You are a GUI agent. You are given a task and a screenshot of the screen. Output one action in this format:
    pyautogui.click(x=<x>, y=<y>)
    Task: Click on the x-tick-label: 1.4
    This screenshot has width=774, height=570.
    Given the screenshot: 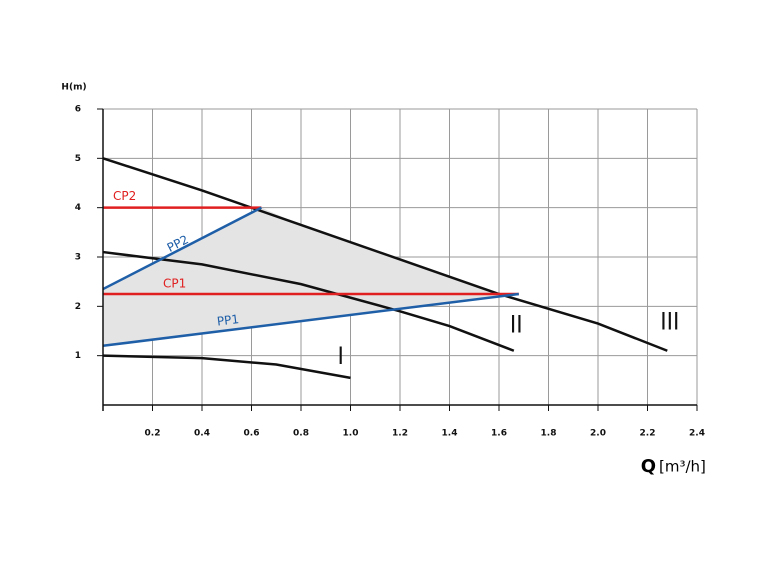 What is the action you would take?
    pyautogui.click(x=450, y=434)
    